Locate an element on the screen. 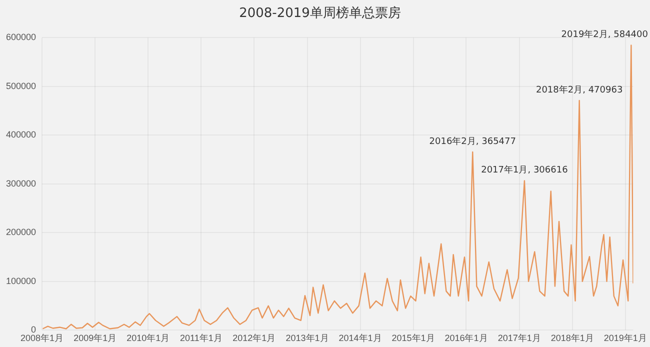  y-tick-label: 200000 is located at coordinates (21, 232).